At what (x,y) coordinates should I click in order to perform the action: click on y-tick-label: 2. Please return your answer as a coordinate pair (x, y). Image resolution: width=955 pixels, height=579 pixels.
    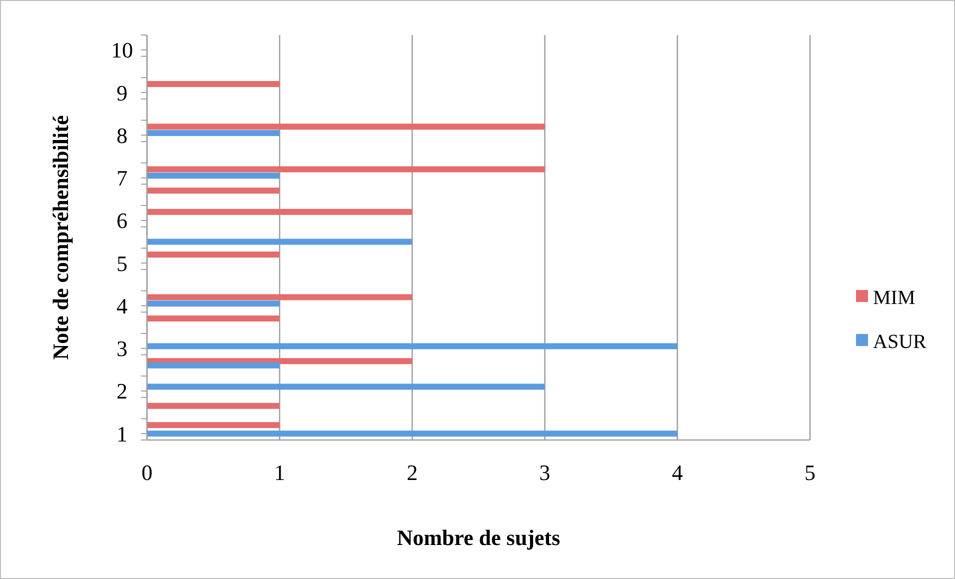
    Looking at the image, I should click on (122, 391).